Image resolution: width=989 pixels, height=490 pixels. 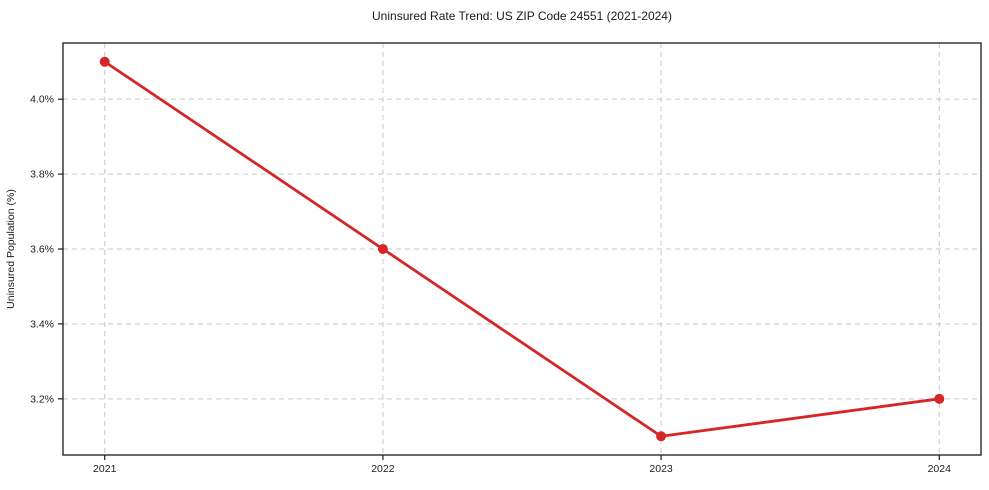 I want to click on y-tick-label: 3.4%, so click(x=42, y=324).